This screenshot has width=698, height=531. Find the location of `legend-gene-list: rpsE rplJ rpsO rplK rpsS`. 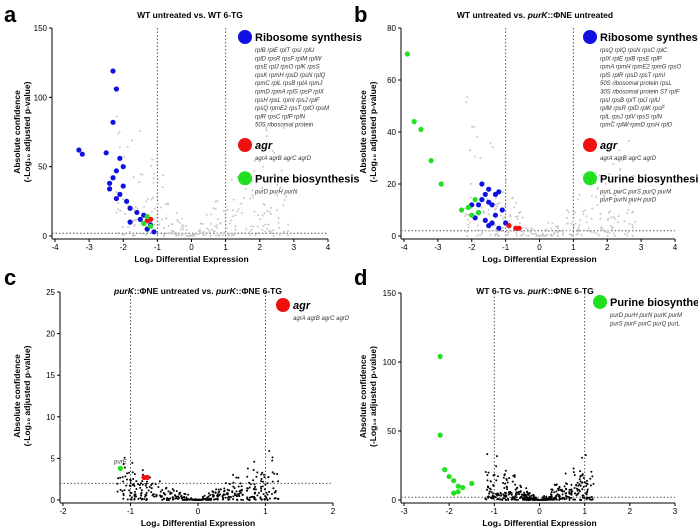

legend-gene-list: rpsE rplJ rpsO rplK rpsS is located at coordinates (287, 68).